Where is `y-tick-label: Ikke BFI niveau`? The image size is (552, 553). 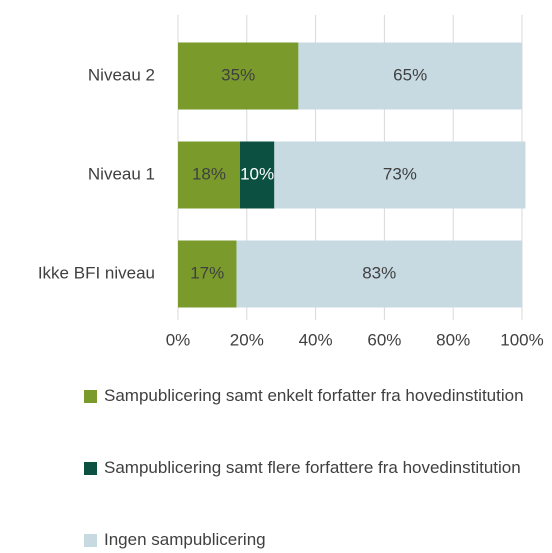
y-tick-label: Ikke BFI niveau is located at coordinates (96, 272).